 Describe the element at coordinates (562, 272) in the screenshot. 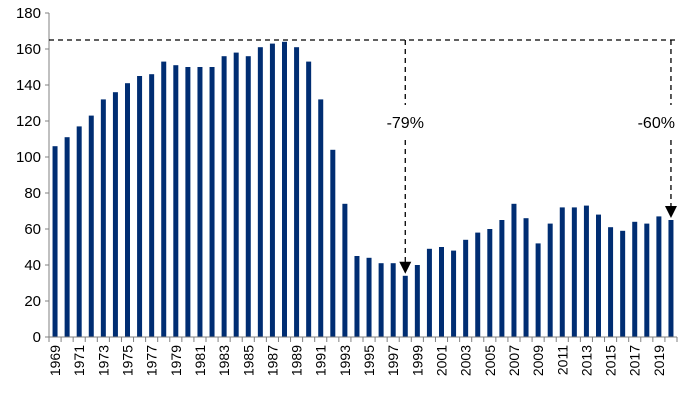

I see `bar-2011` at that location.